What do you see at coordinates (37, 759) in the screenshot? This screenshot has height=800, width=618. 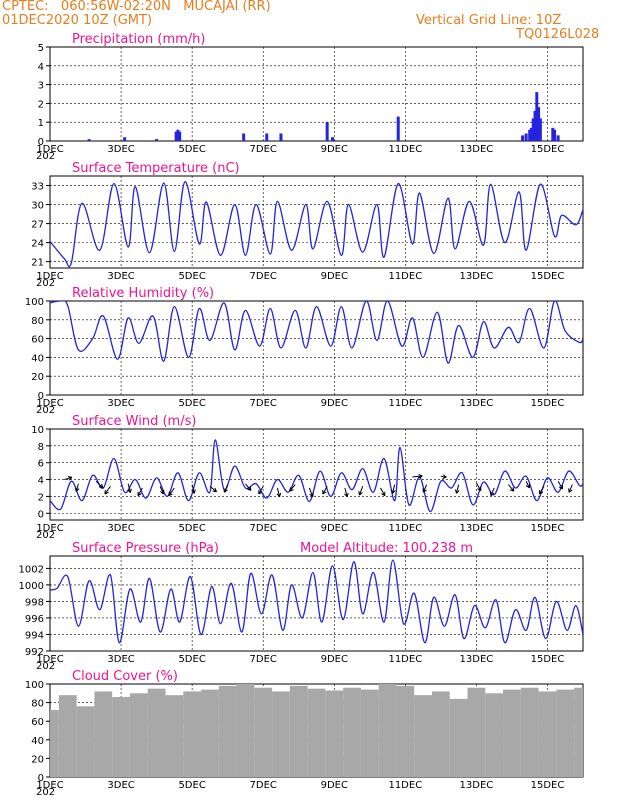 I see `y-tick-label: 20` at bounding box center [37, 759].